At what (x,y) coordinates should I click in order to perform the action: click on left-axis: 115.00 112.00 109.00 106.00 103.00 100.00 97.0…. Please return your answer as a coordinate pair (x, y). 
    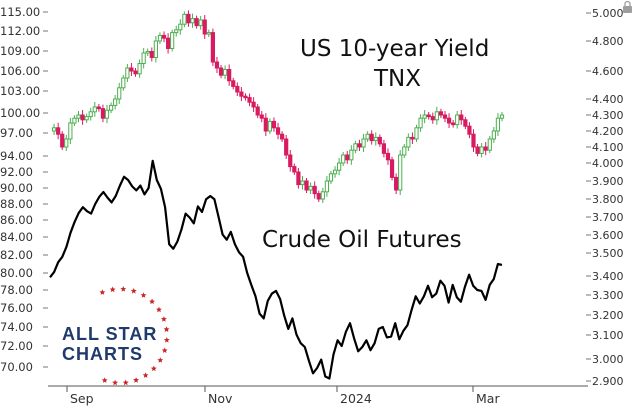
    Looking at the image, I should click on (24, 189).